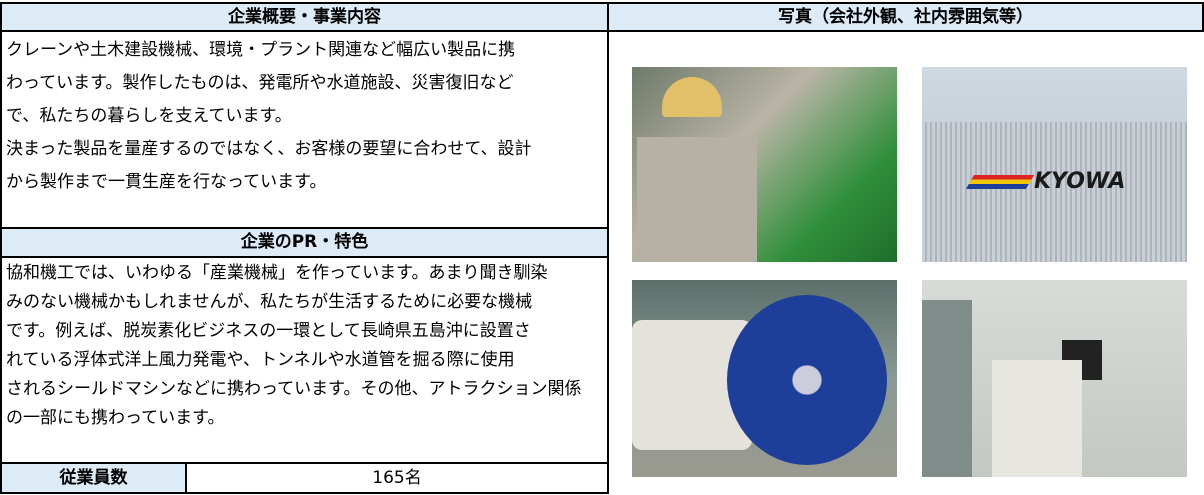 The image size is (1204, 495). Describe the element at coordinates (269, 149) in the screenshot. I see `text-line: 決まった製品を量産するのではなく、お客様の要望に合わせて、設計` at that location.